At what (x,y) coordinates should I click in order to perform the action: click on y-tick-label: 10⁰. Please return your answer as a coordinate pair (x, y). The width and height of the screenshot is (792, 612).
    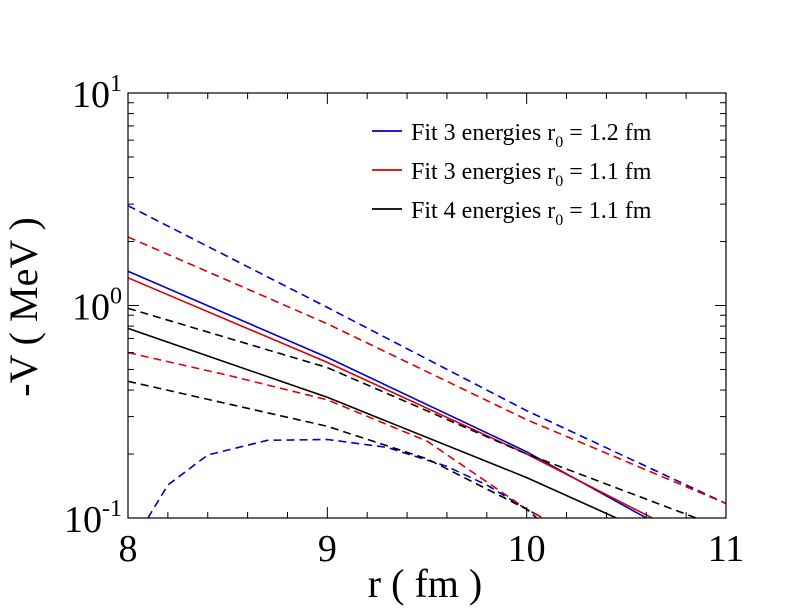
    Looking at the image, I should click on (97, 306).